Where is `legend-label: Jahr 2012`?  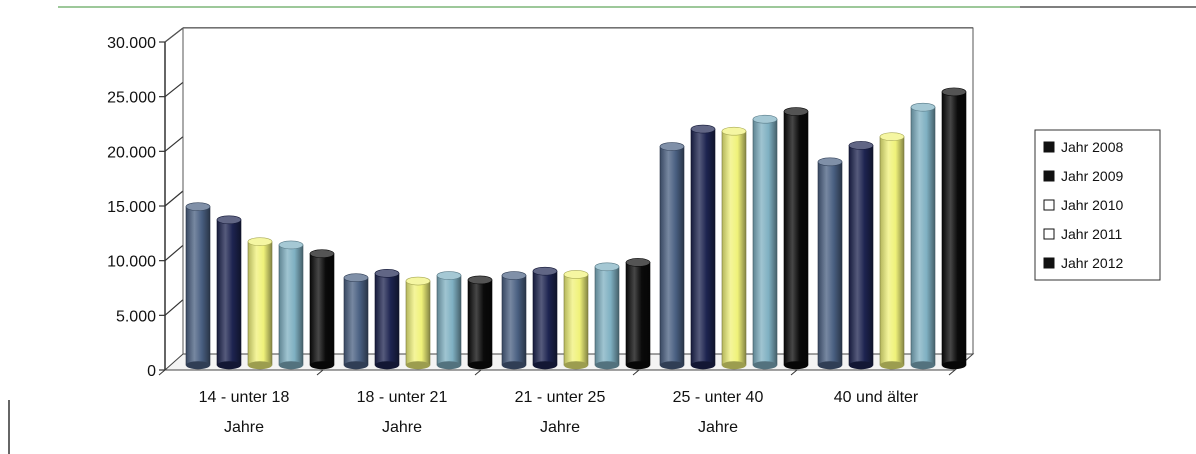
legend-label: Jahr 2012 is located at coordinates (1092, 263).